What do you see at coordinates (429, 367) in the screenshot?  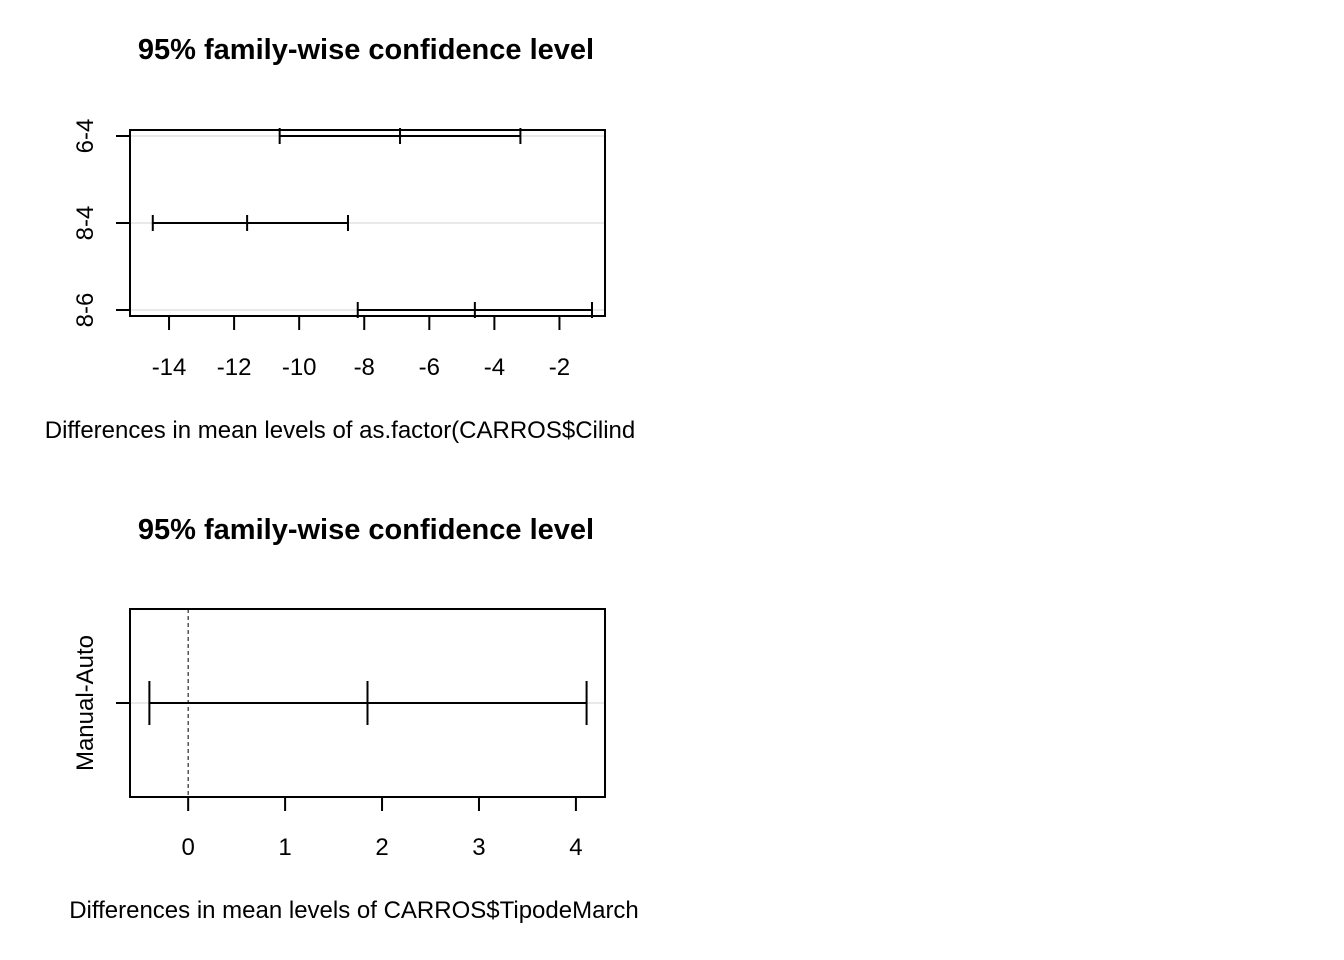 I see `x-tick-label: -6` at bounding box center [429, 367].